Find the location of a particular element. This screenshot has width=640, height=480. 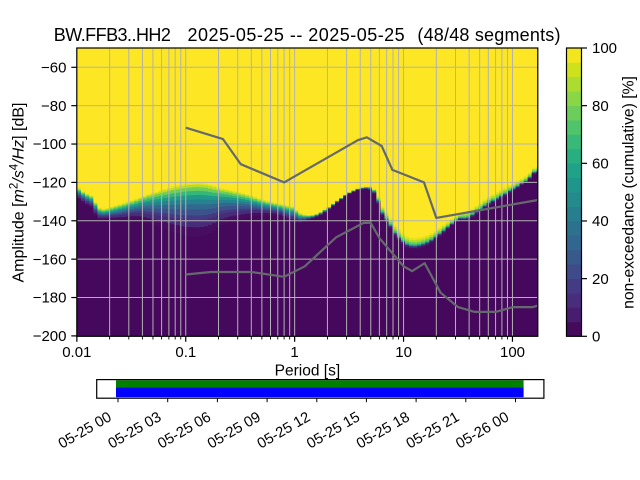

svg-text: 80 is located at coordinates (600, 106).